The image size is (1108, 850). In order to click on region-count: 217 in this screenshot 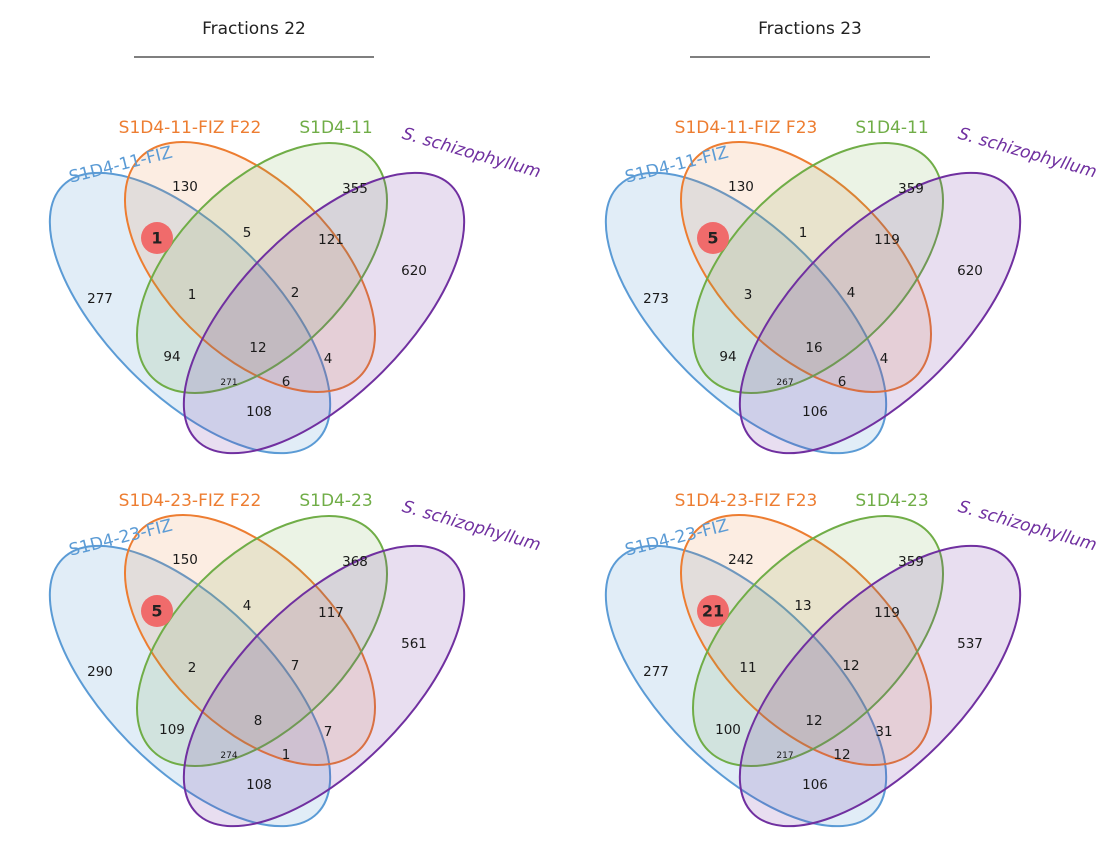, I will do `click(784, 756)`.